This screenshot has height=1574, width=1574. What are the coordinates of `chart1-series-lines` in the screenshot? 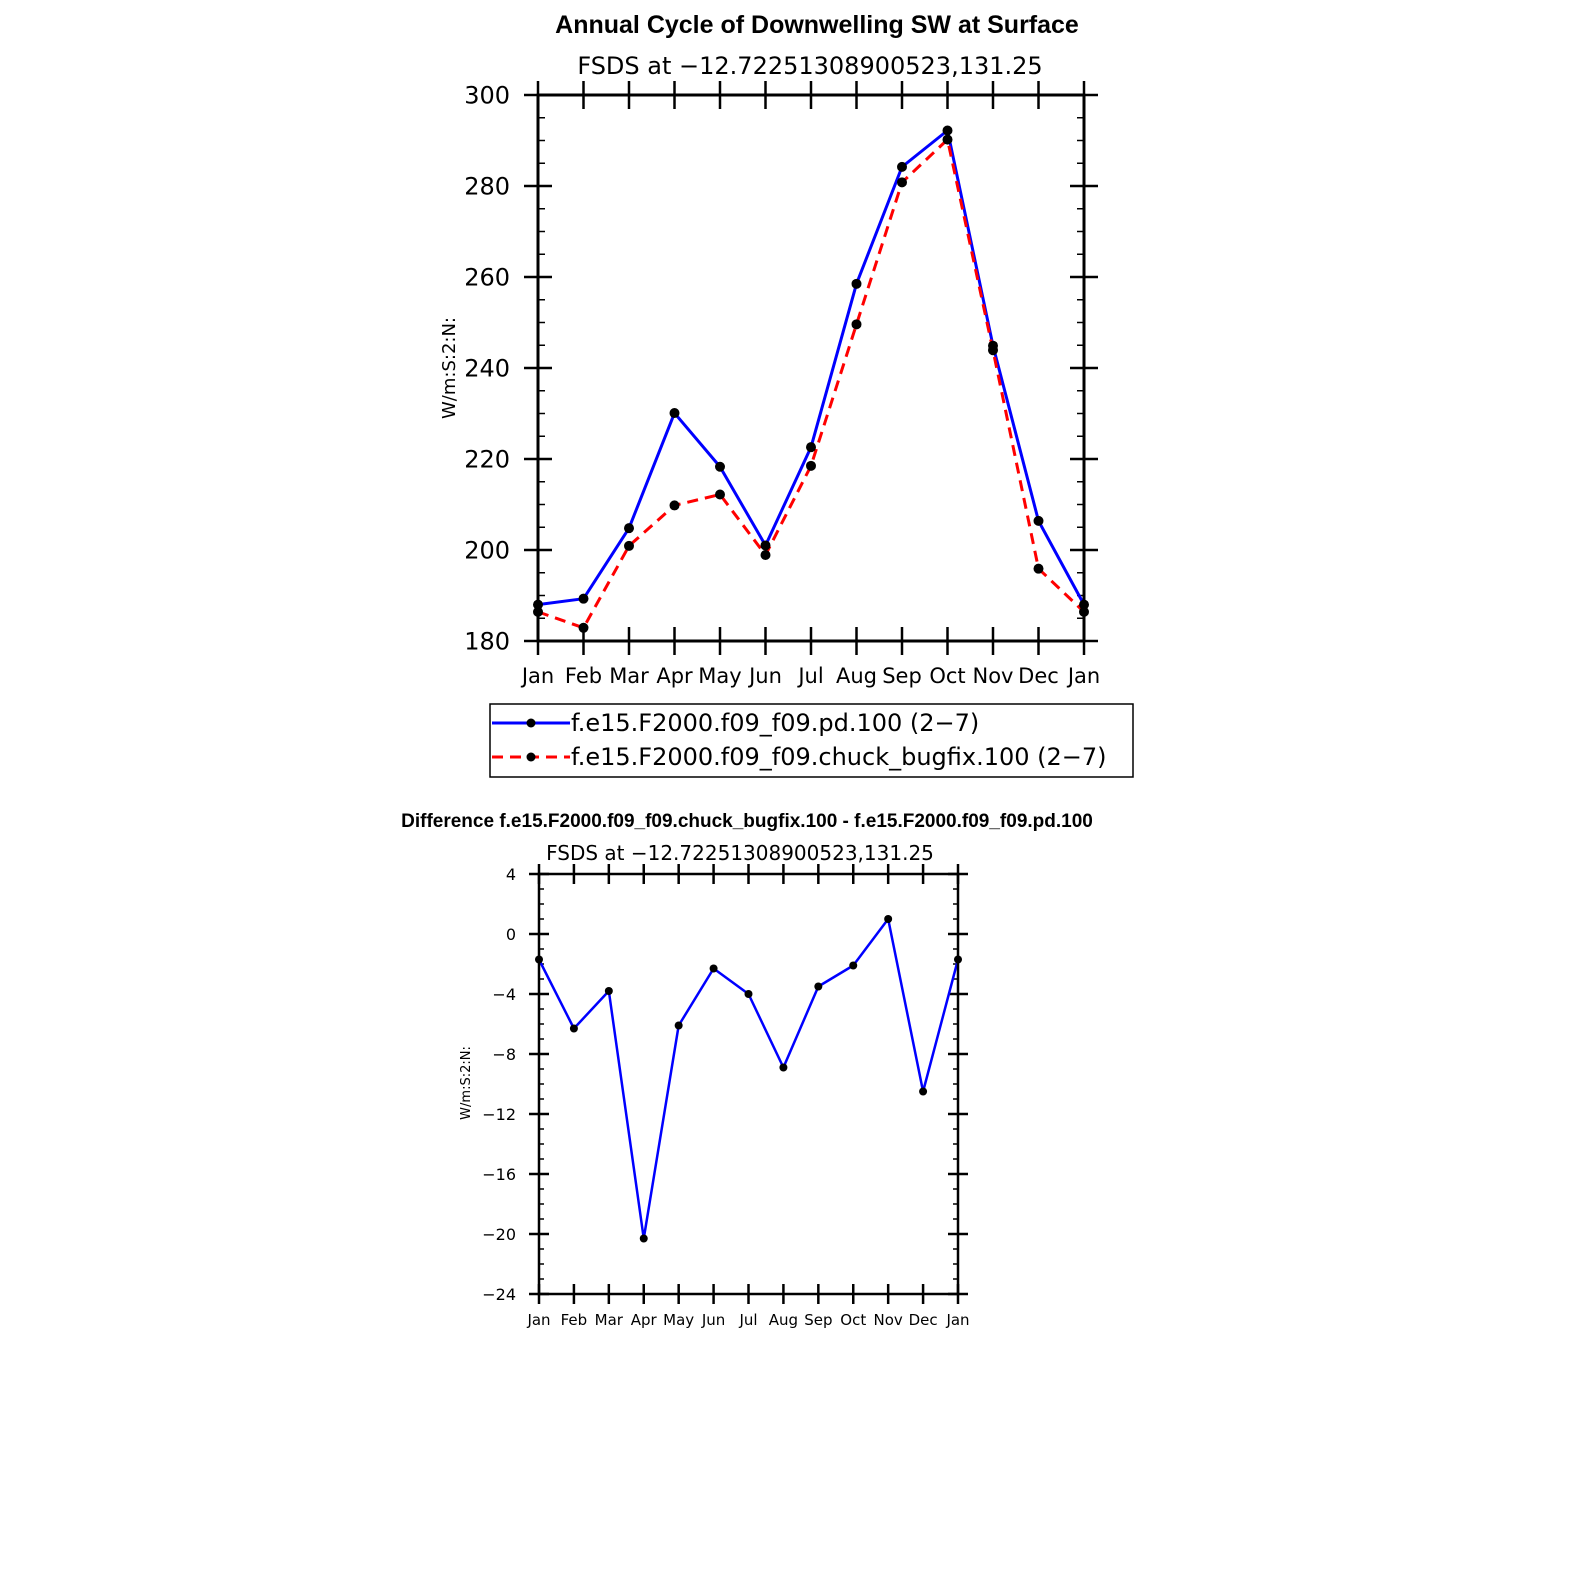 It's located at (811, 379).